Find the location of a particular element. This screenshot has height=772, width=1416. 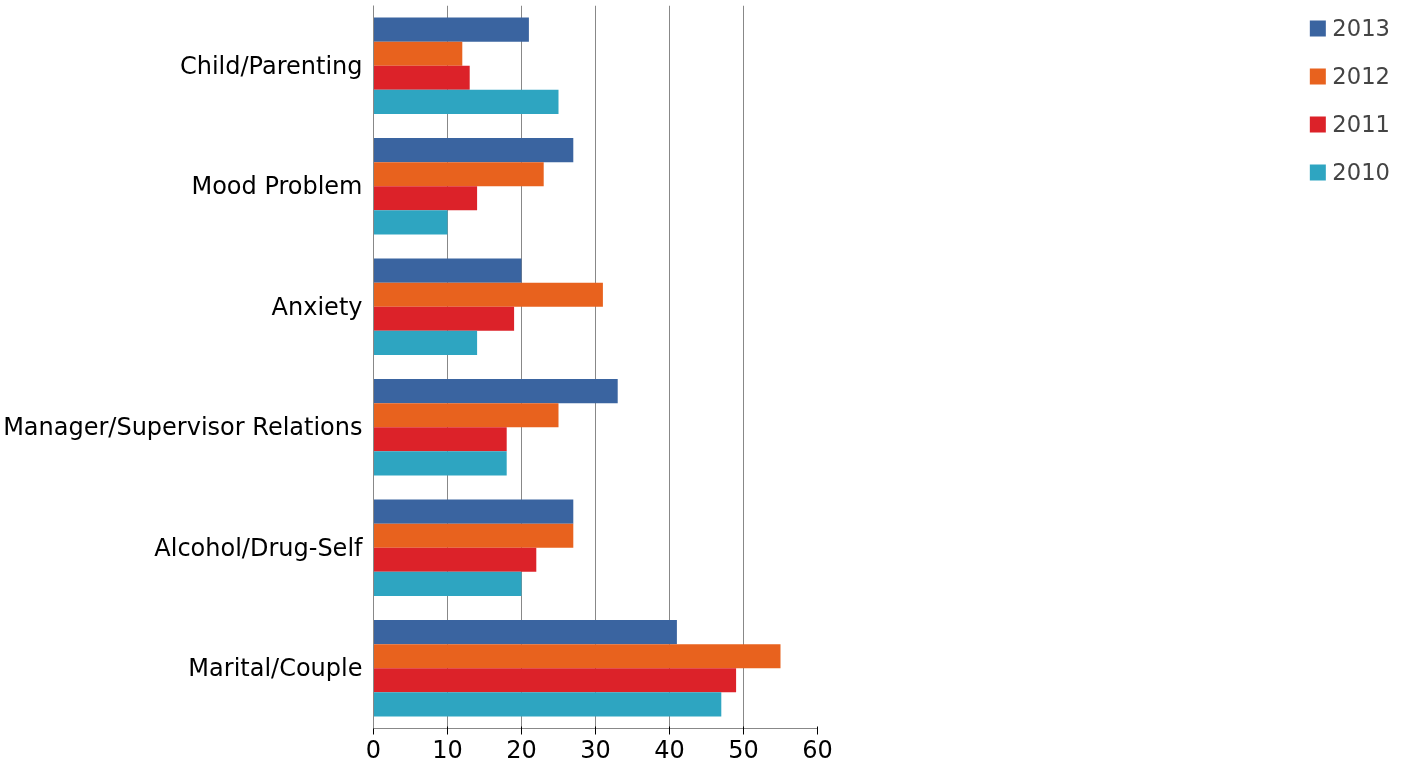

legend-label: 2013 is located at coordinates (1361, 28).